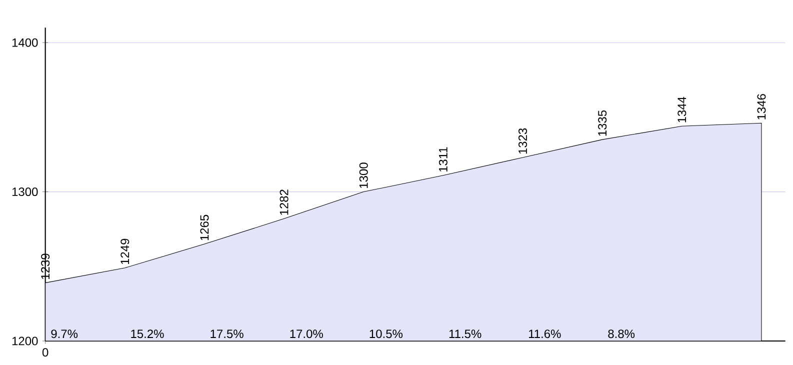 This screenshot has width=793, height=365. I want to click on x-tick-label: 0, so click(45, 352).